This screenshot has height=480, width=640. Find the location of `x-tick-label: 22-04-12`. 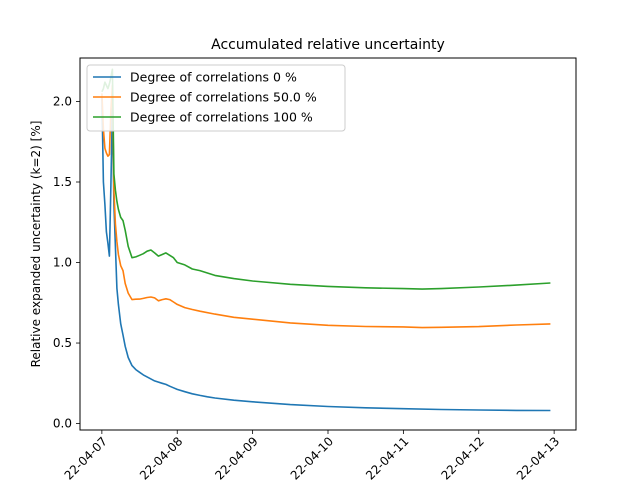

x-tick-label: 22-04-12 is located at coordinates (462, 457).